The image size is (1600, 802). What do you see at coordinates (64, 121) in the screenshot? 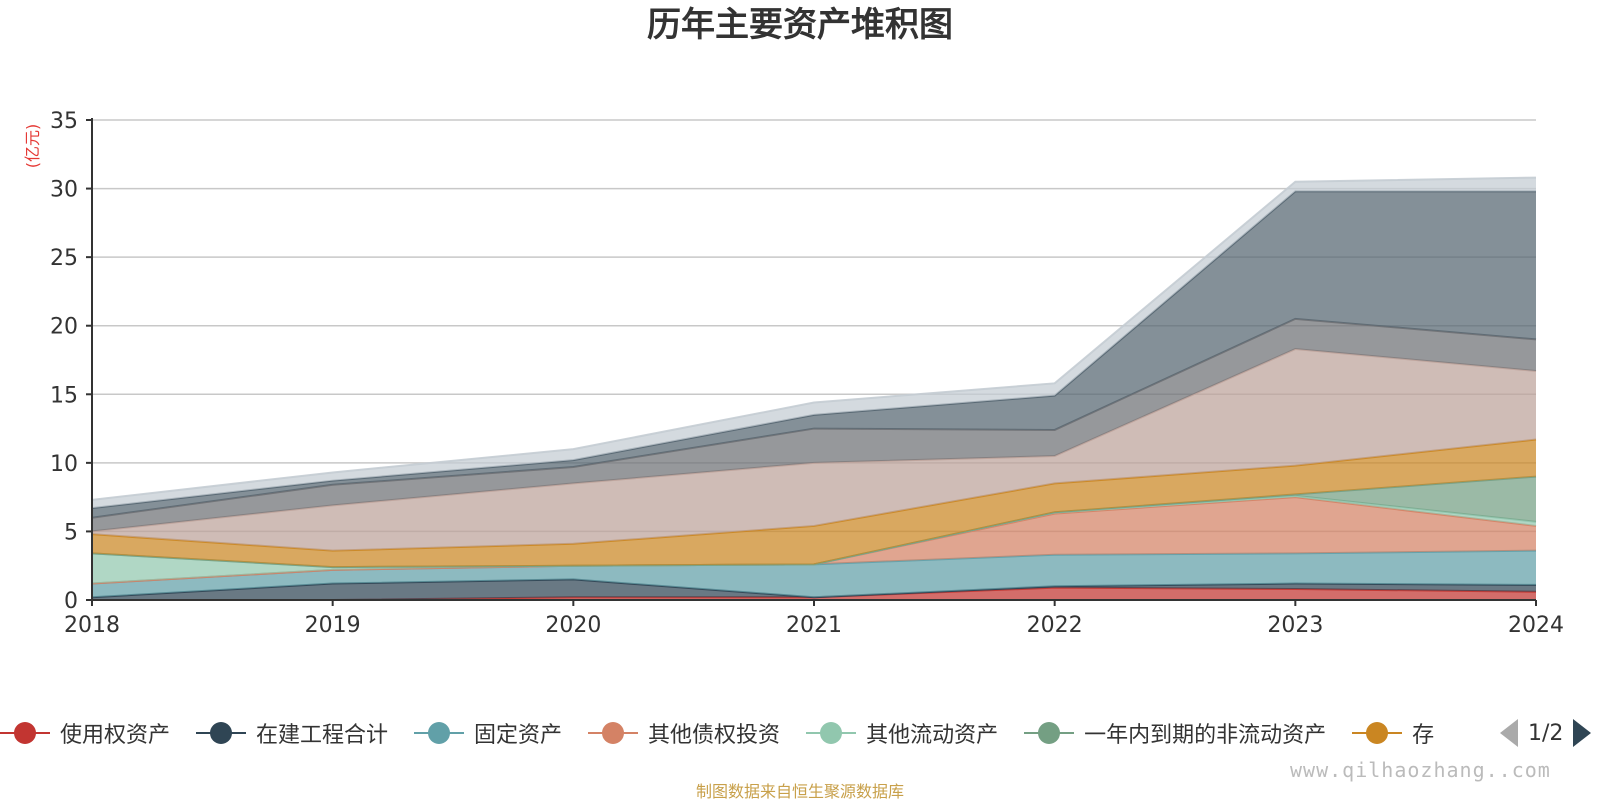
I see `y-tick-label: 35` at bounding box center [64, 121].